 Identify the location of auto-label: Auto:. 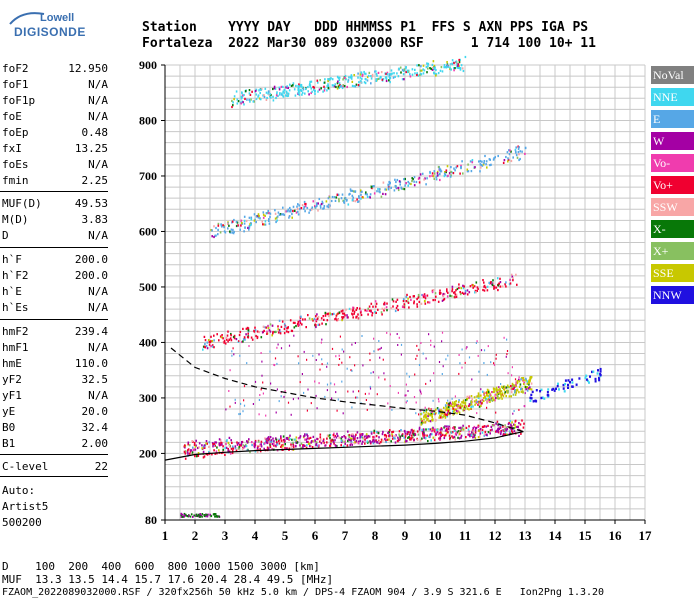
(19, 490).